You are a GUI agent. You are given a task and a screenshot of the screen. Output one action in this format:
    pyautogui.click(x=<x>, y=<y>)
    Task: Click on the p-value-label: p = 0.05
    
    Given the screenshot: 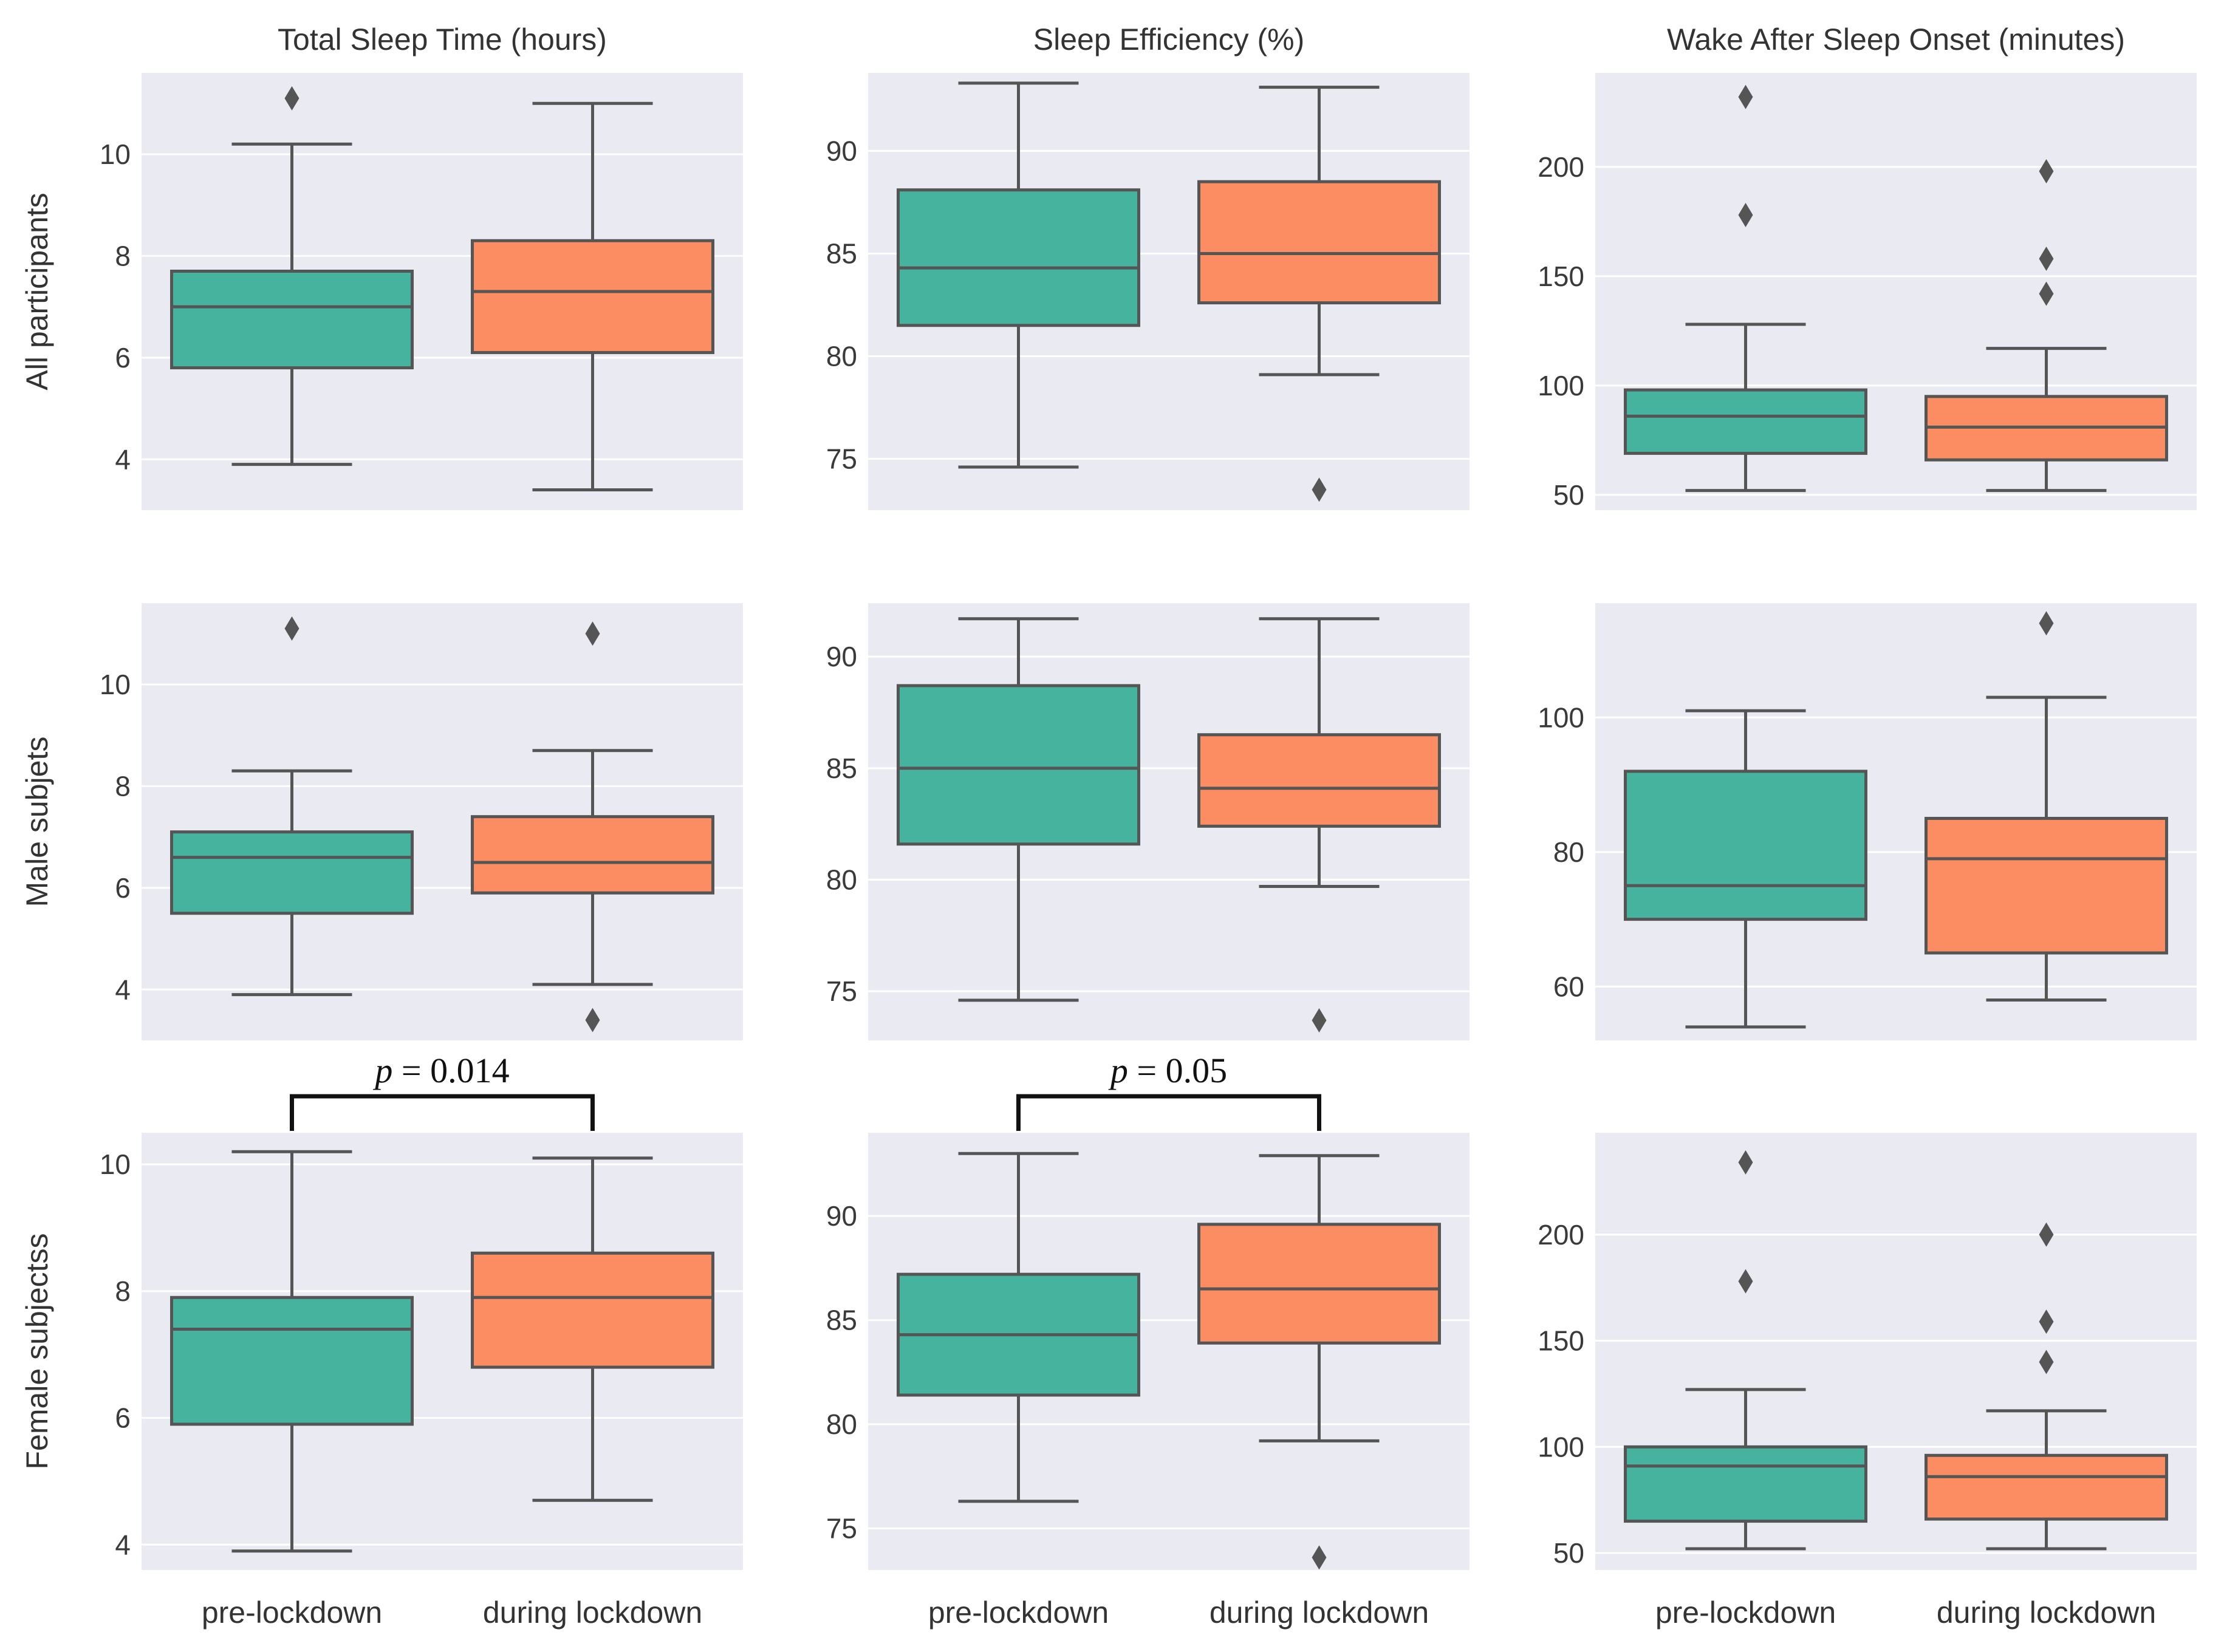 What is the action you would take?
    pyautogui.click(x=1168, y=1070)
    